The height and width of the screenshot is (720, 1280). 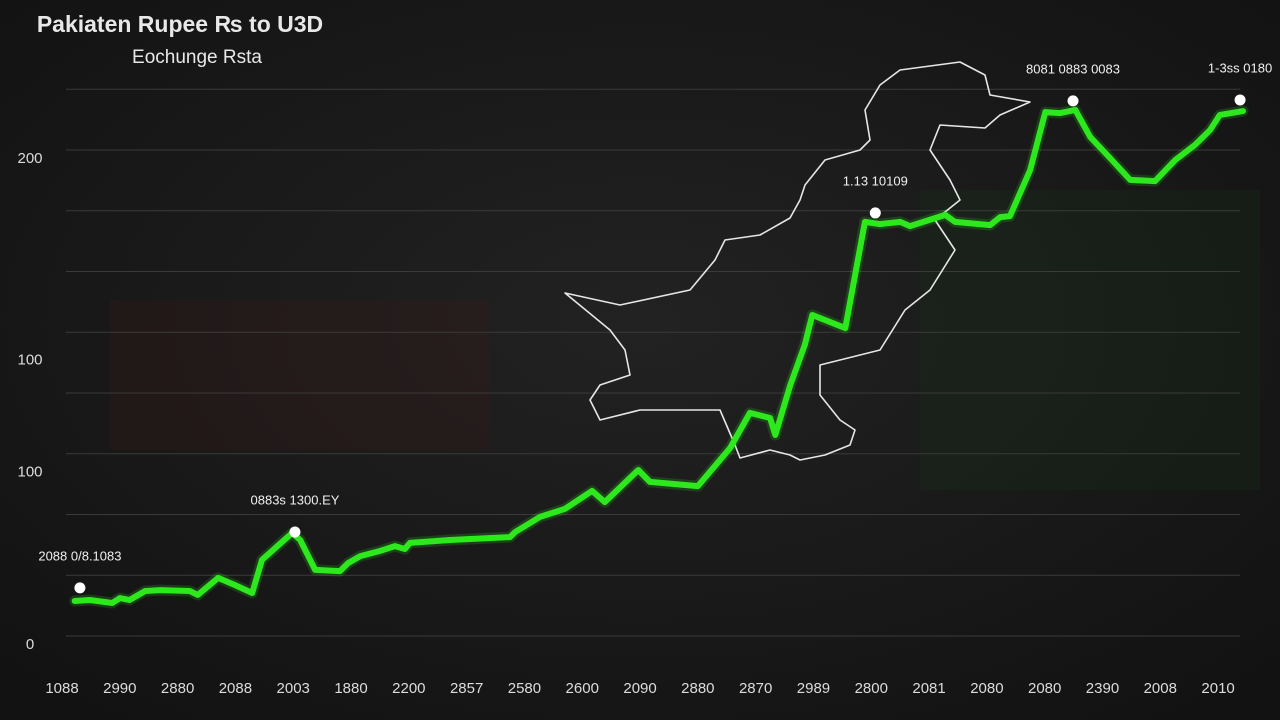 I want to click on x-tick-label: 1880, so click(x=350, y=688).